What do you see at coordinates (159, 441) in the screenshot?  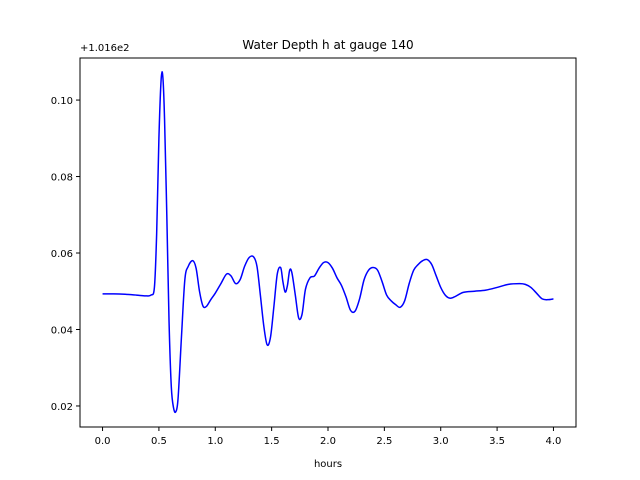 I see `x-tick-label: 0.5` at bounding box center [159, 441].